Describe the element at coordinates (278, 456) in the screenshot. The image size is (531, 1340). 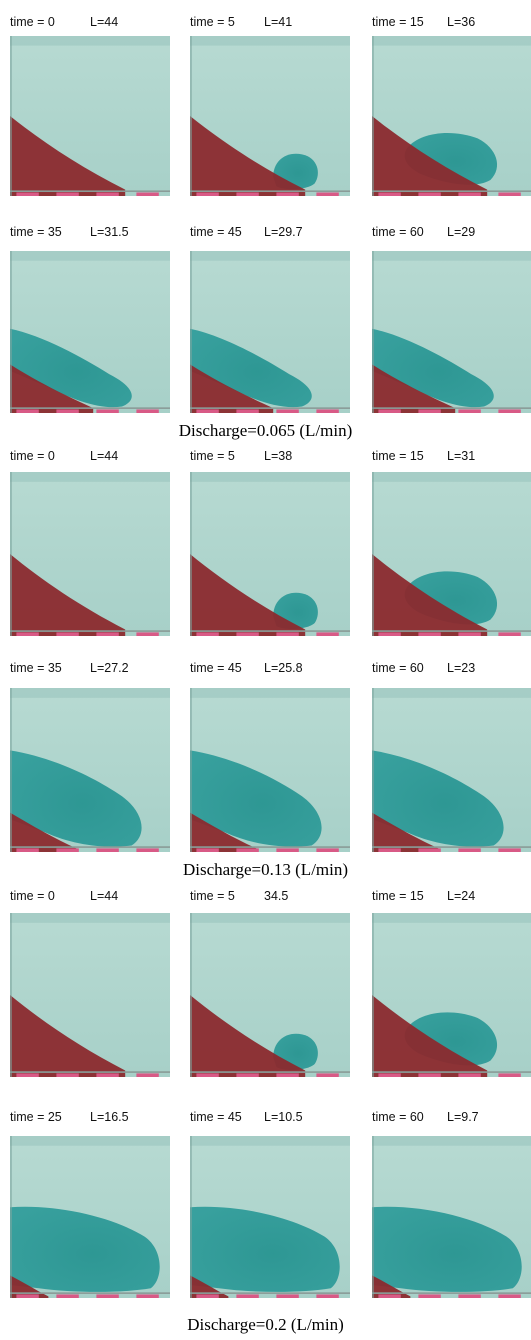
I see `length-label: L=38` at that location.